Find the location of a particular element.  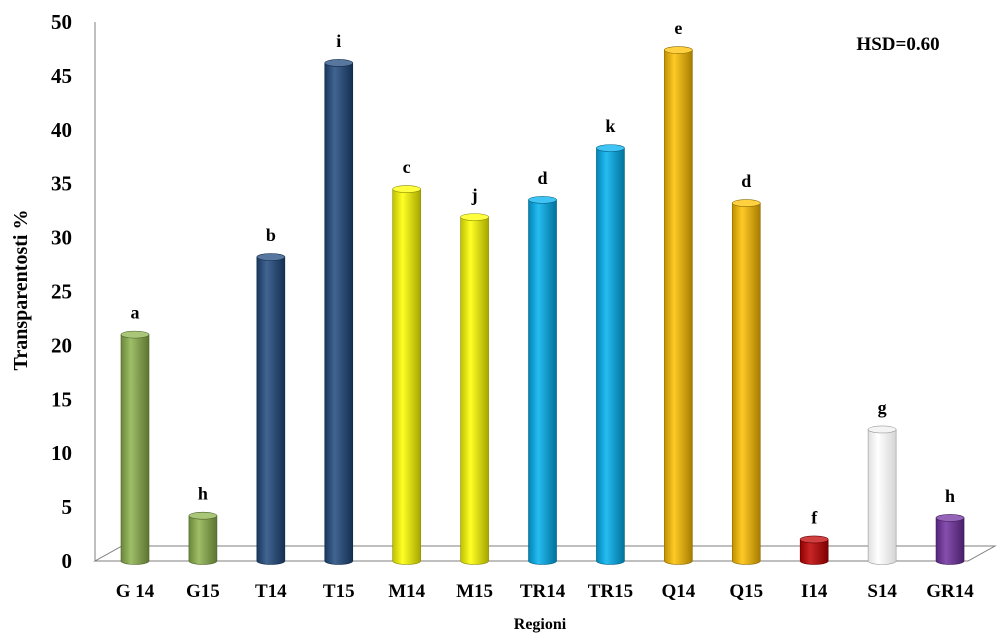

category-label: T15 is located at coordinates (339, 591).